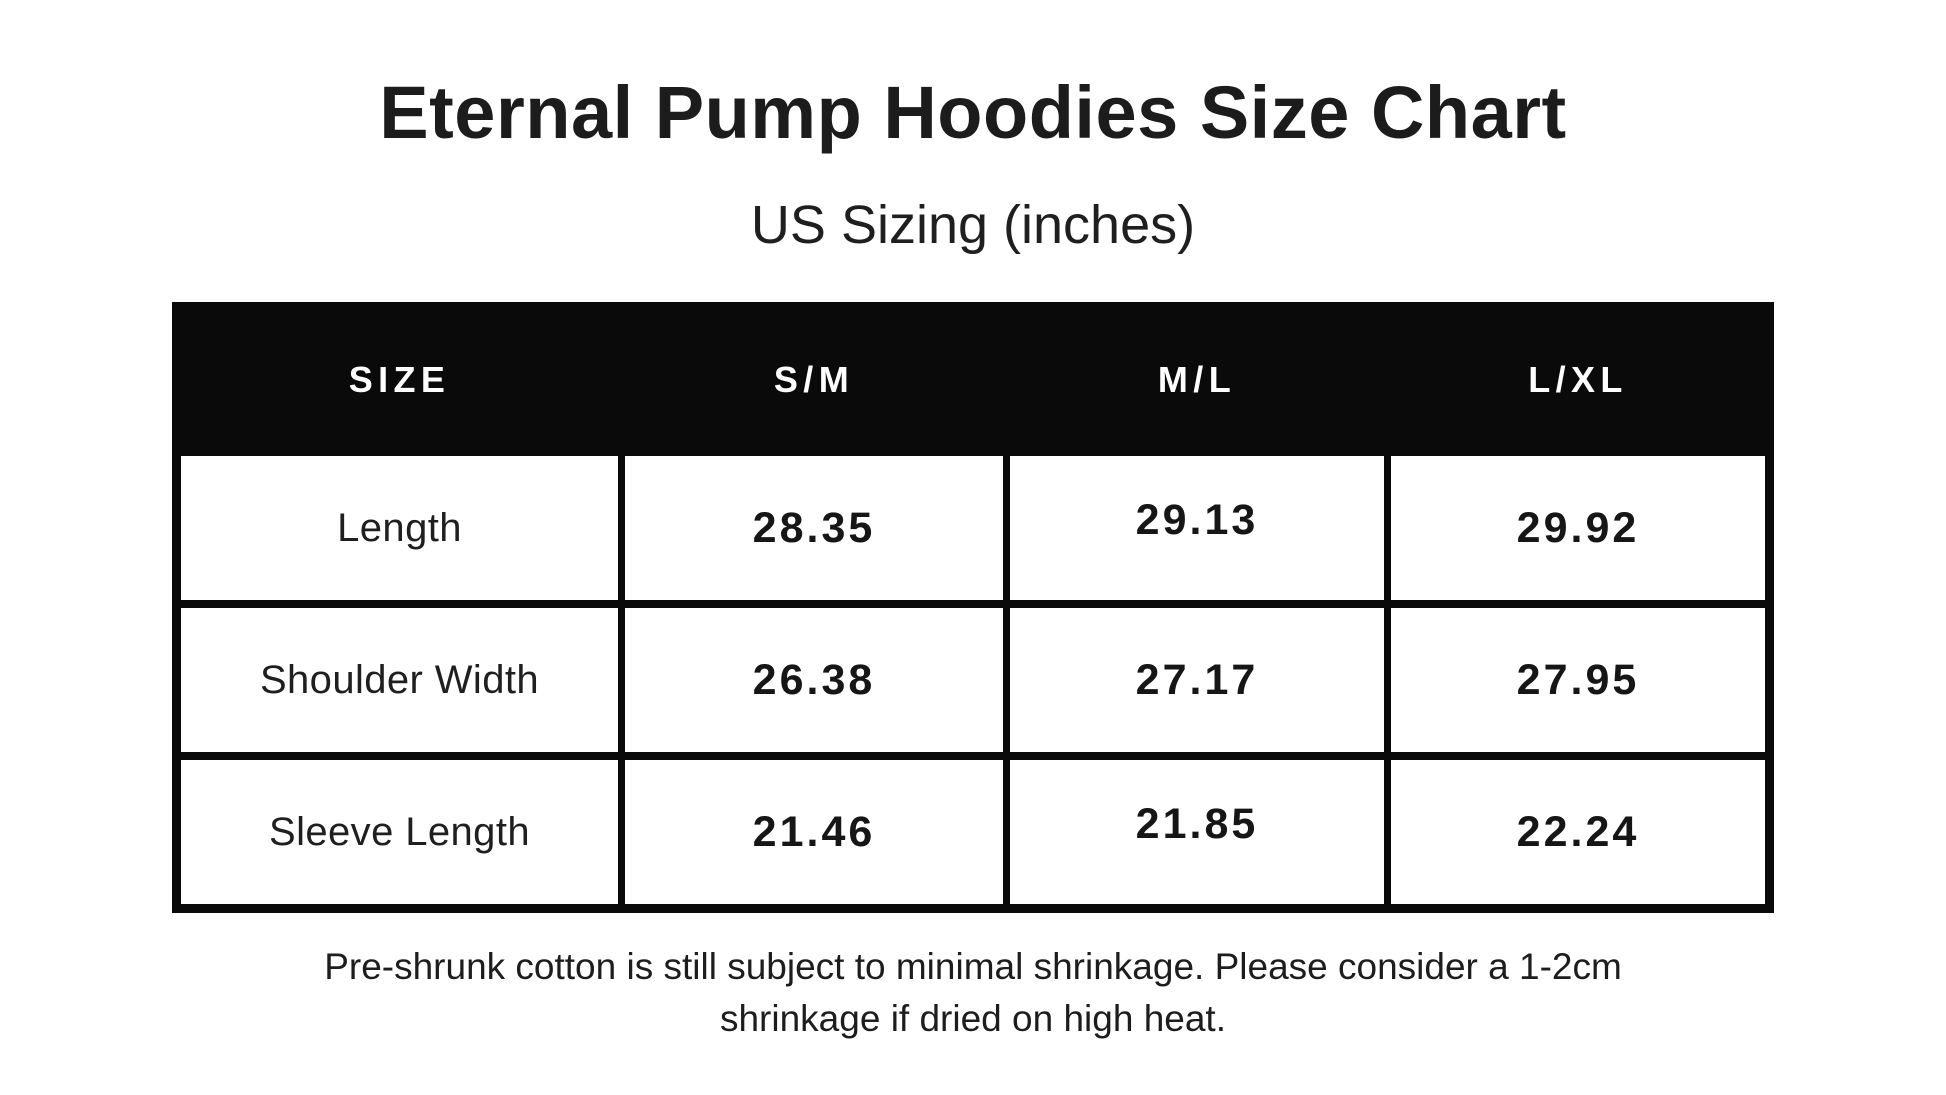  Describe the element at coordinates (399, 379) in the screenshot. I see `column-header-size: SIZE` at that location.